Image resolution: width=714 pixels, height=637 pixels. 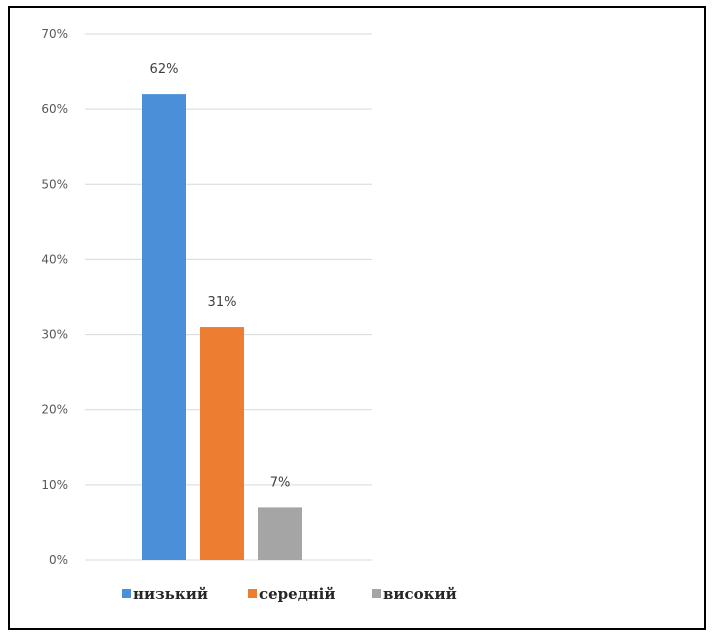 I want to click on y-tick-label: 60%, so click(x=54, y=109).